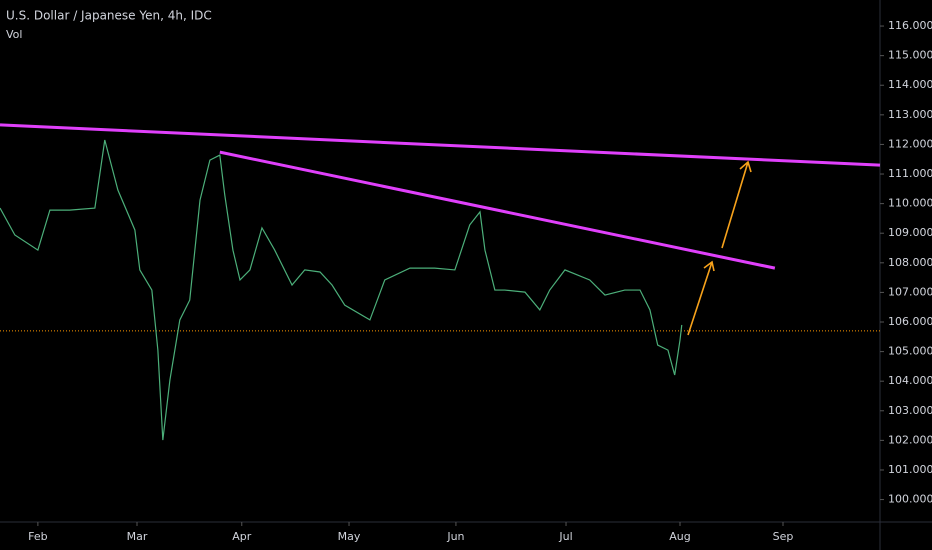  Describe the element at coordinates (910, 291) in the screenshot. I see `y-tick-label: 107.000` at that location.